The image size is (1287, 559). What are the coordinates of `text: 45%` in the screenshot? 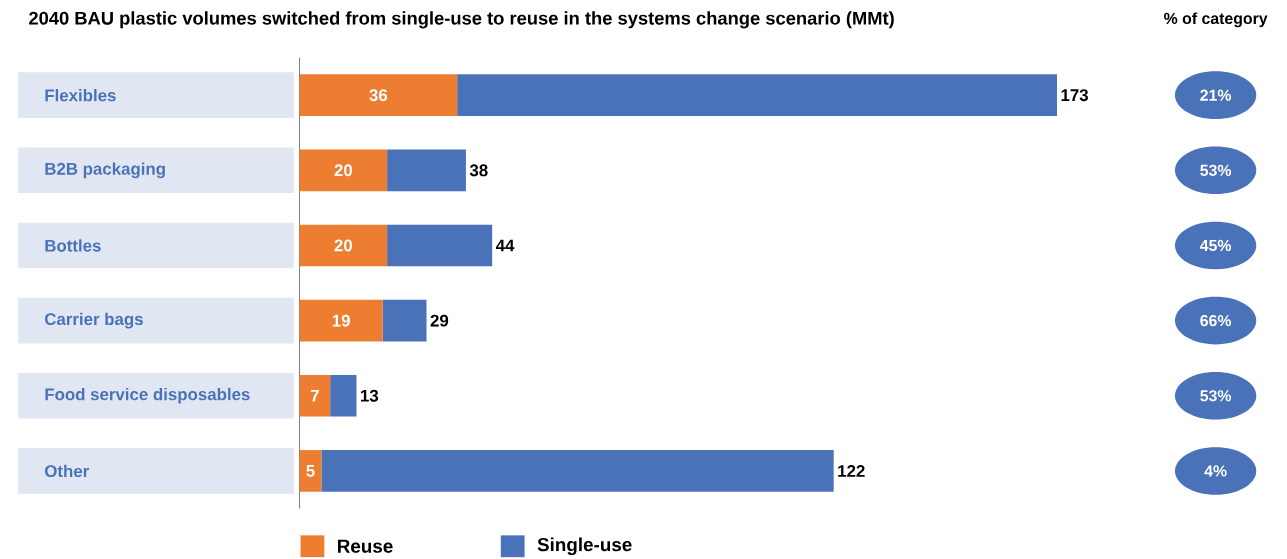 It's located at (1215, 245).